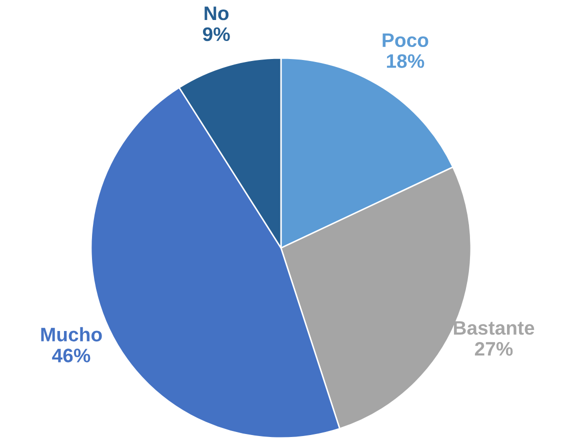 This screenshot has width=570, height=439. Describe the element at coordinates (405, 40) in the screenshot. I see `slice-label: Poco` at that location.